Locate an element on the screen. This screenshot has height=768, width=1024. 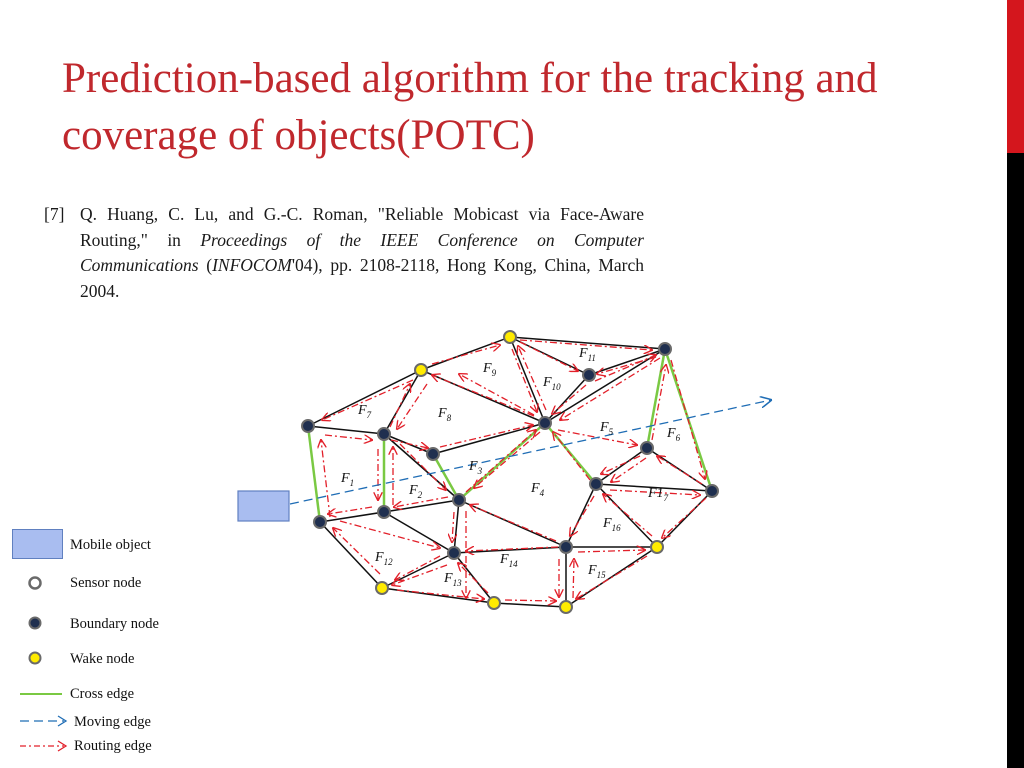
face-label-f10: F10 is located at coordinates (551, 383).